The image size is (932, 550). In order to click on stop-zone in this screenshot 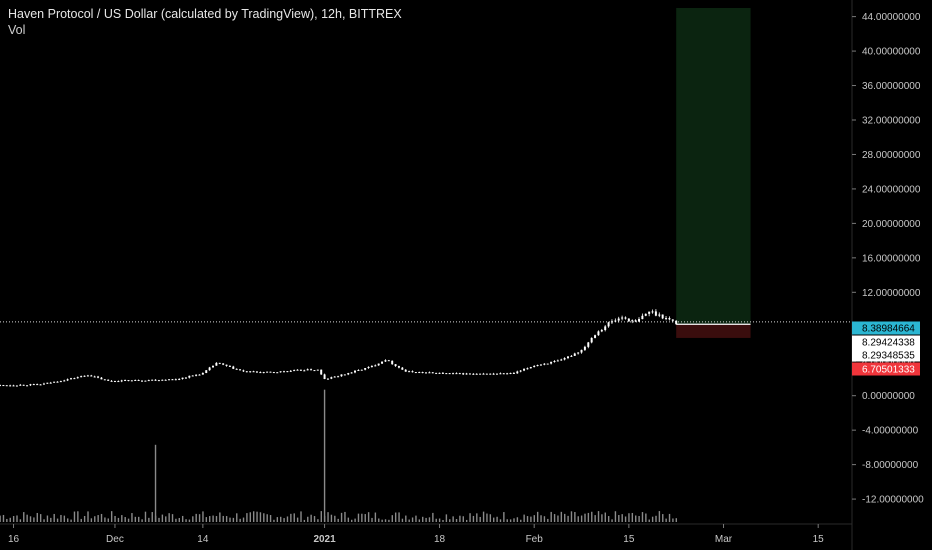, I will do `click(713, 331)`.